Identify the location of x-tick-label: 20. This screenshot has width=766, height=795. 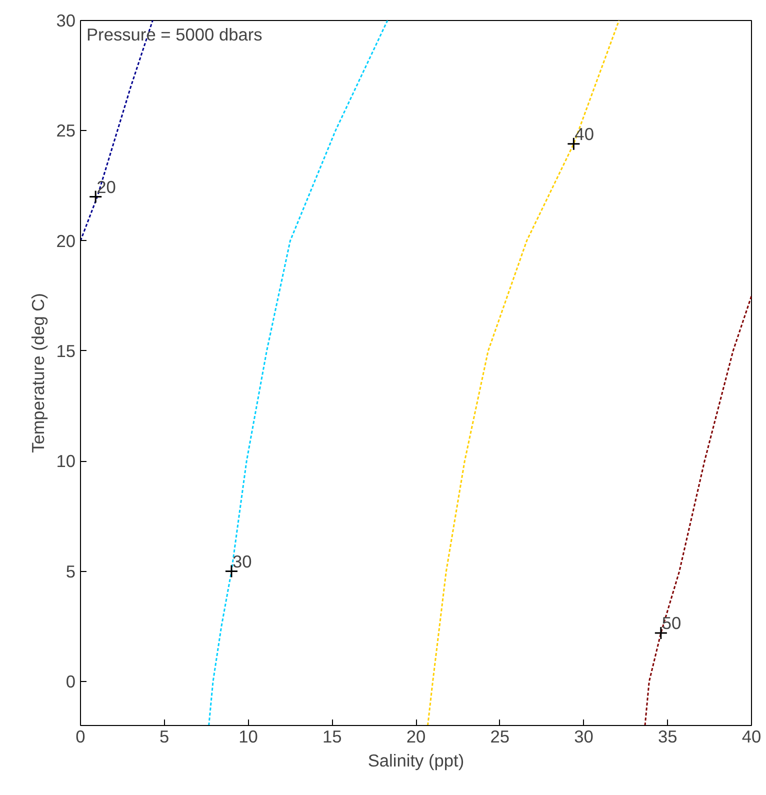
(416, 736).